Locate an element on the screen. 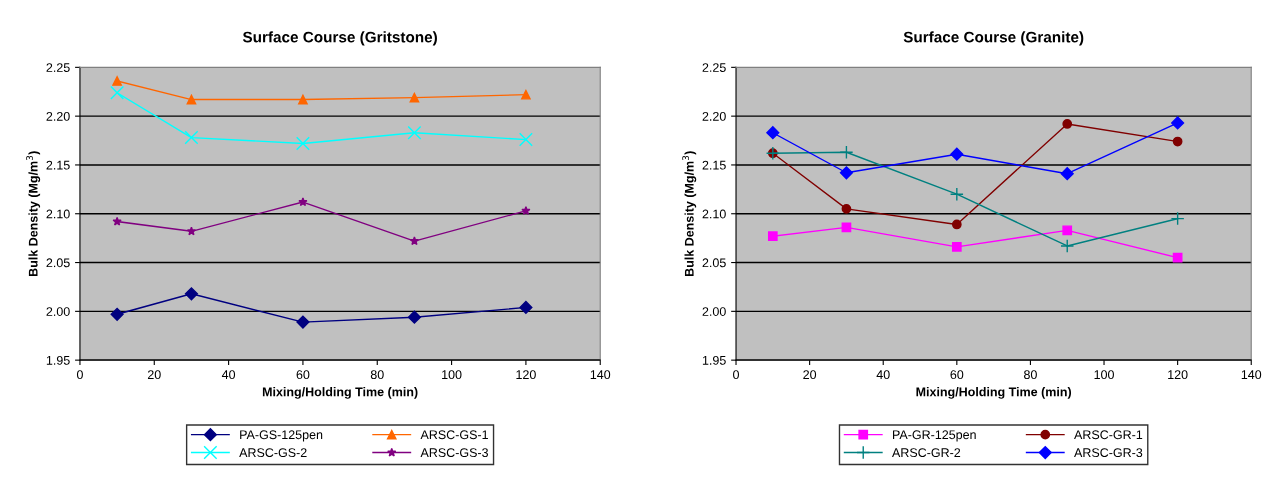  legend-label: ARSC-GR-1 is located at coordinates (1108, 435).